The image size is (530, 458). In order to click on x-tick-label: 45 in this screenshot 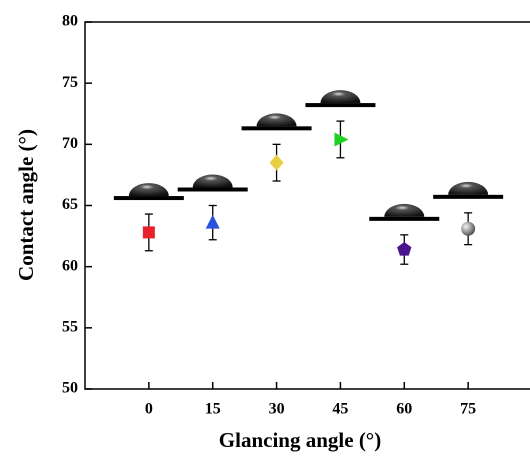, I will do `click(340, 409)`.